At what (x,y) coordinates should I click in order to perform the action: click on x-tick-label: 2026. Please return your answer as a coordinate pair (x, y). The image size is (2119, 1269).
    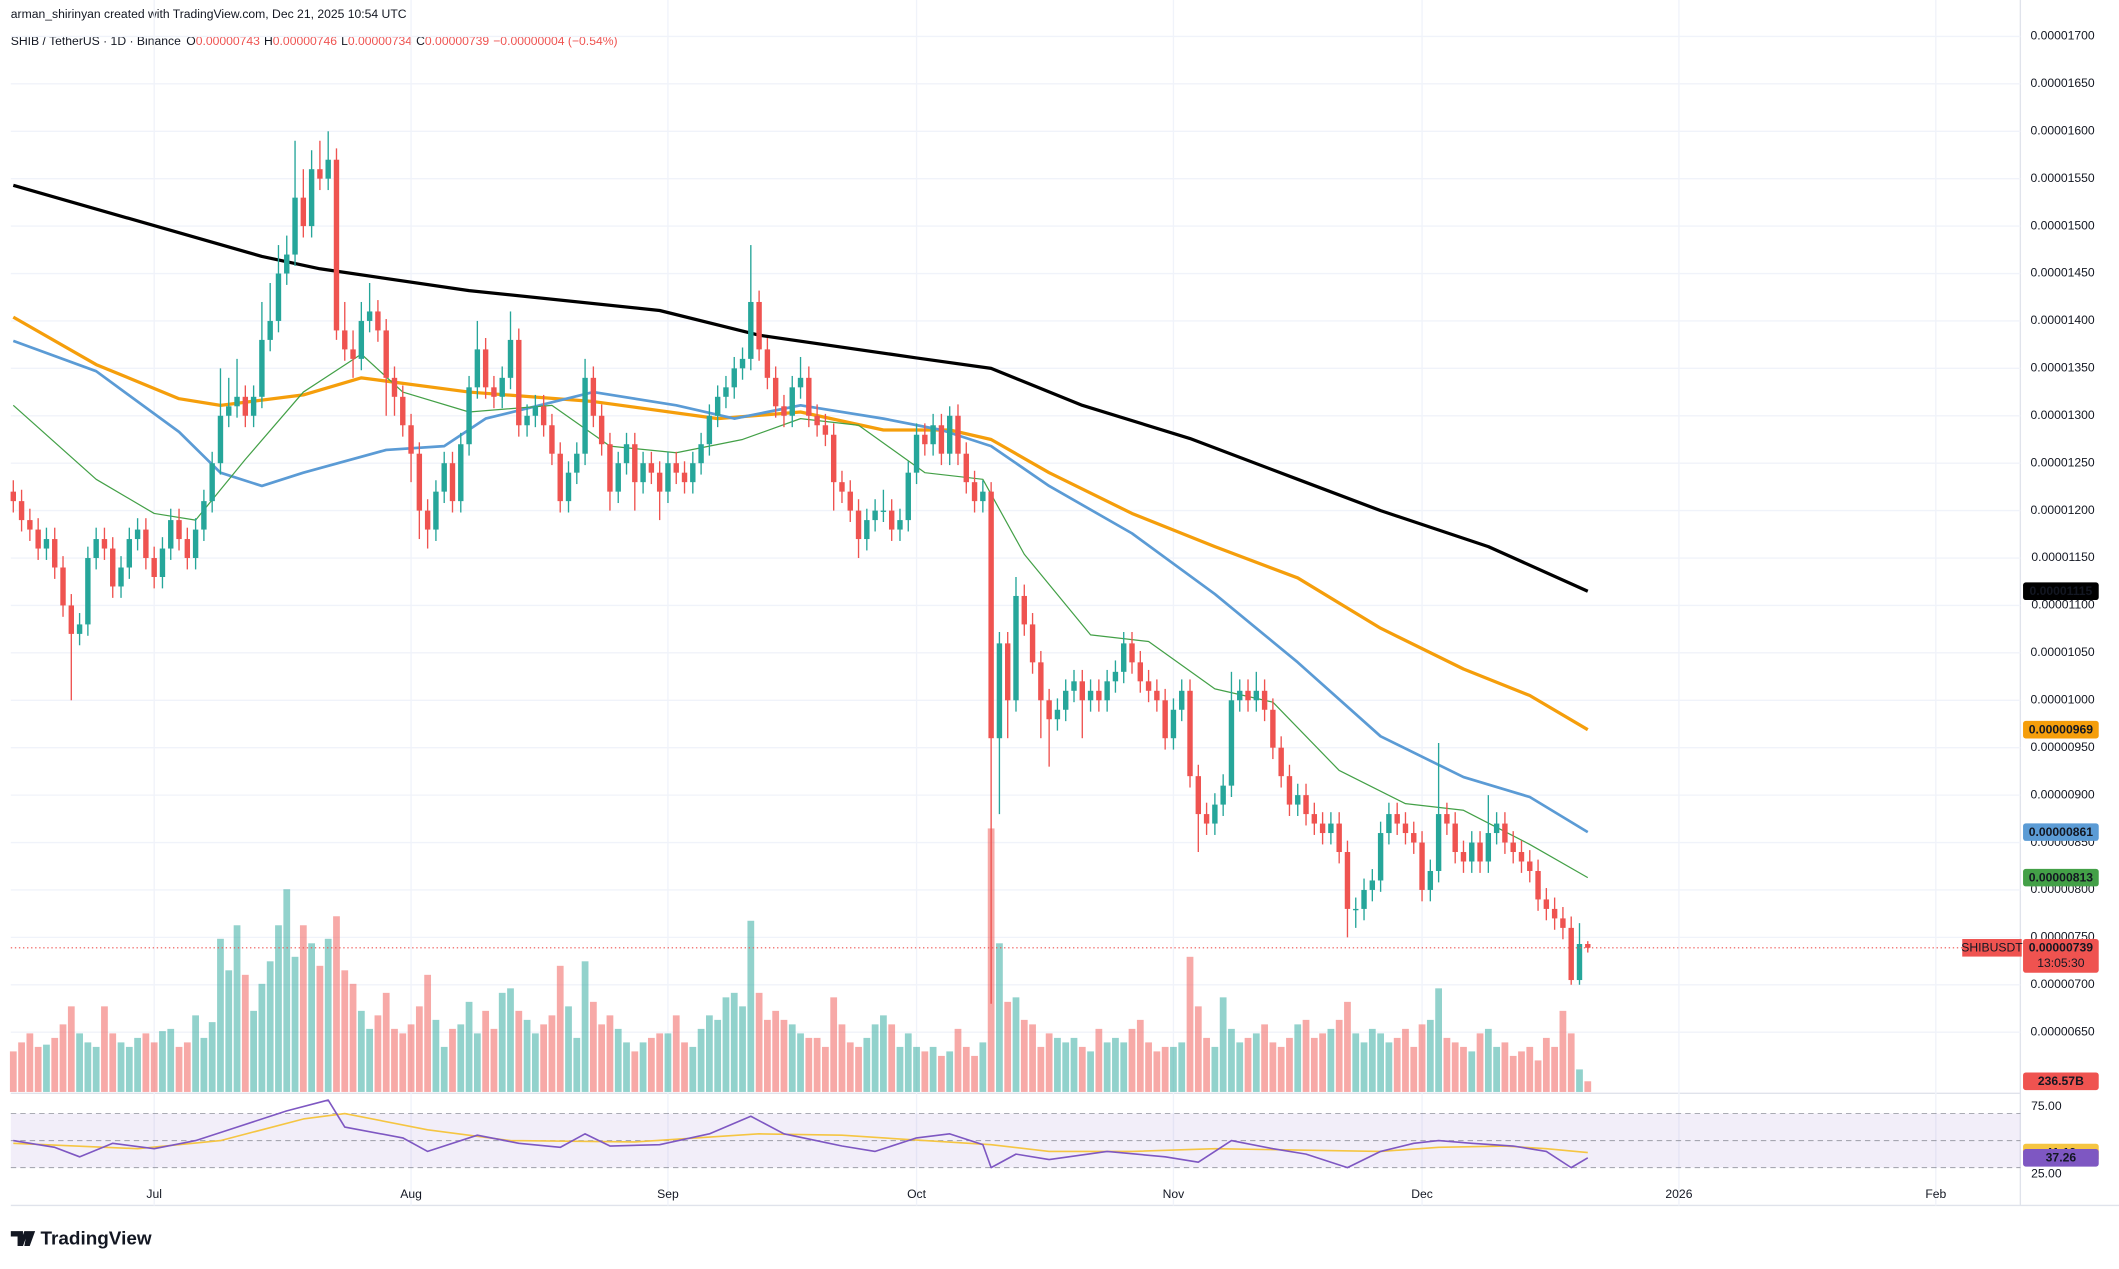
    Looking at the image, I should click on (1678, 1194).